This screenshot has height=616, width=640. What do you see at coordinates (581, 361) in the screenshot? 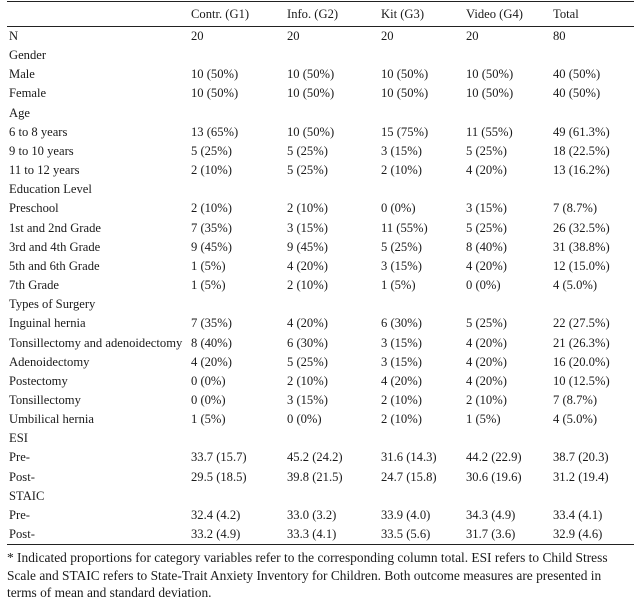
I see `table-cell: 16 (20.0%)` at bounding box center [581, 361].